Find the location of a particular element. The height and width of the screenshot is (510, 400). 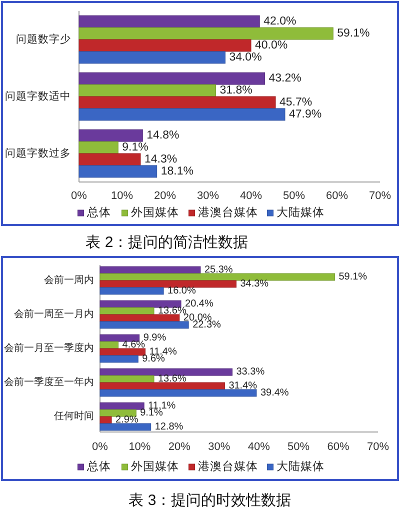

data-label: 16.0% is located at coordinates (182, 290).